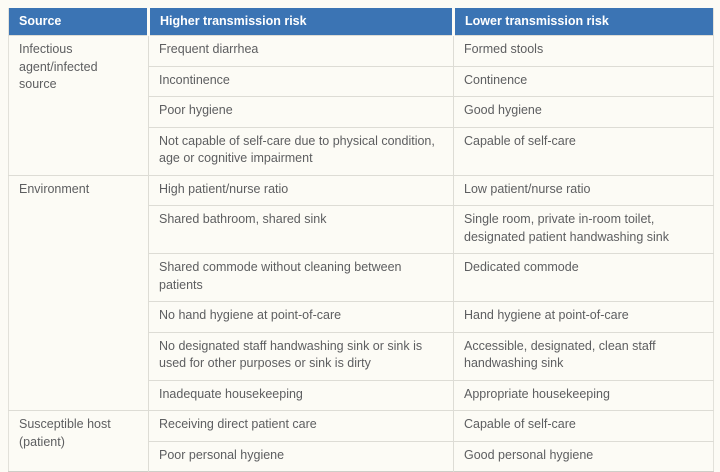  Describe the element at coordinates (583, 456) in the screenshot. I see `lower-risk-cell: Good personal hygiene` at that location.